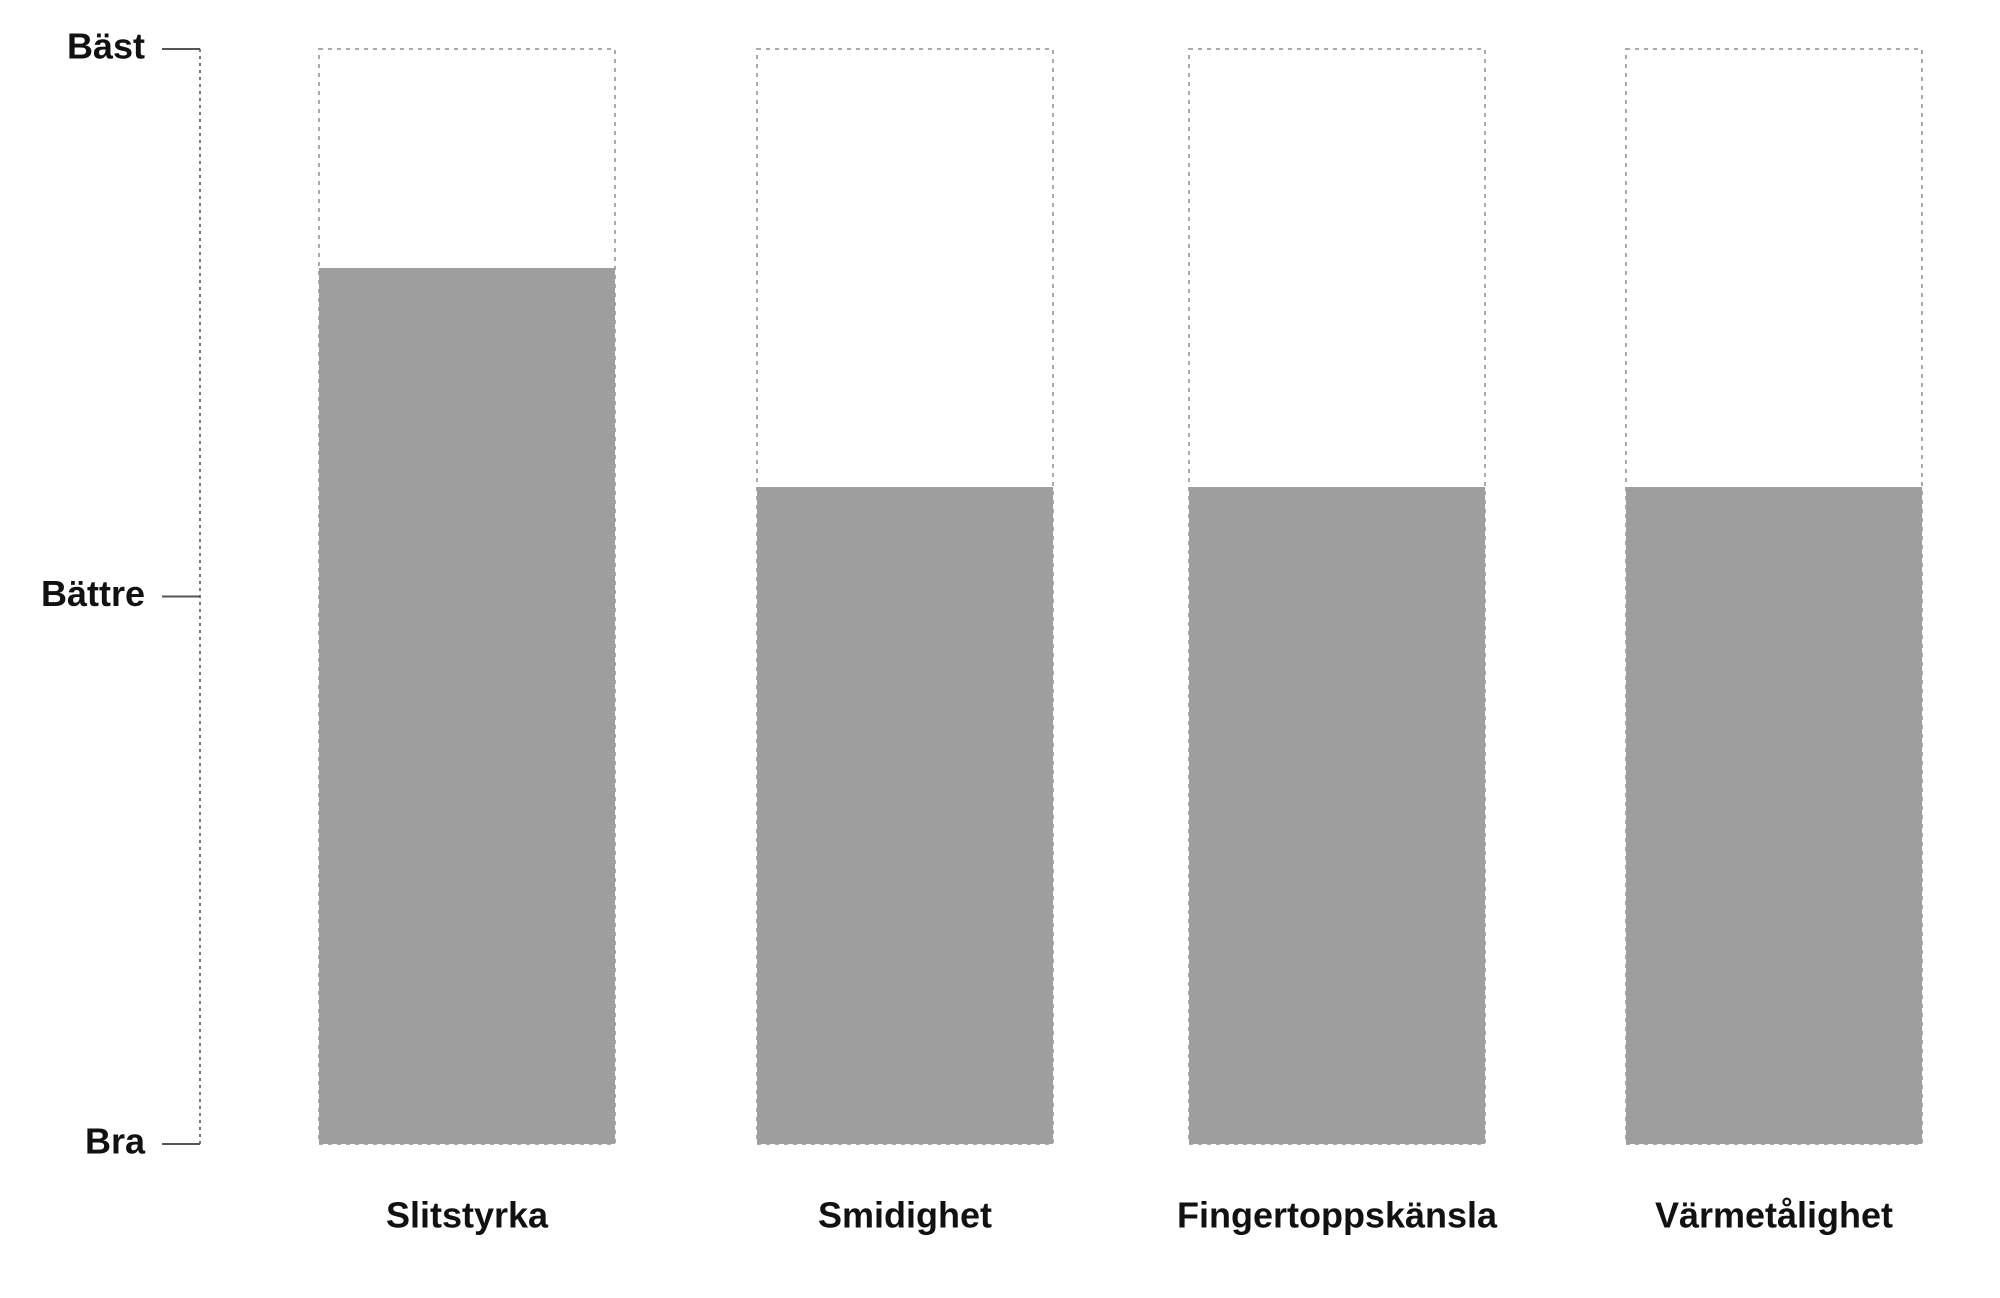 The image size is (2000, 1298). I want to click on x-tick-label: Värmetålighet, so click(1774, 1215).